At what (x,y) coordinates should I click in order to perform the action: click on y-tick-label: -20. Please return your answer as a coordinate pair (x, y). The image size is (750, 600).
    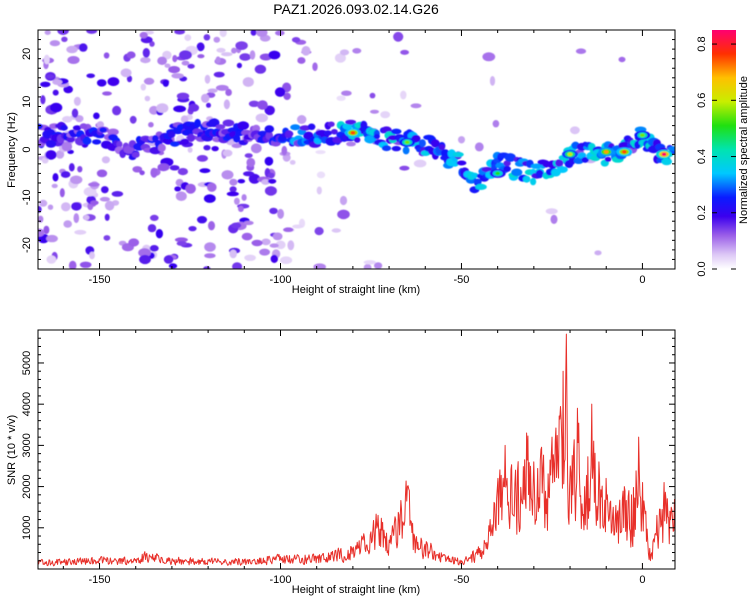
    Looking at the image, I should click on (27, 245).